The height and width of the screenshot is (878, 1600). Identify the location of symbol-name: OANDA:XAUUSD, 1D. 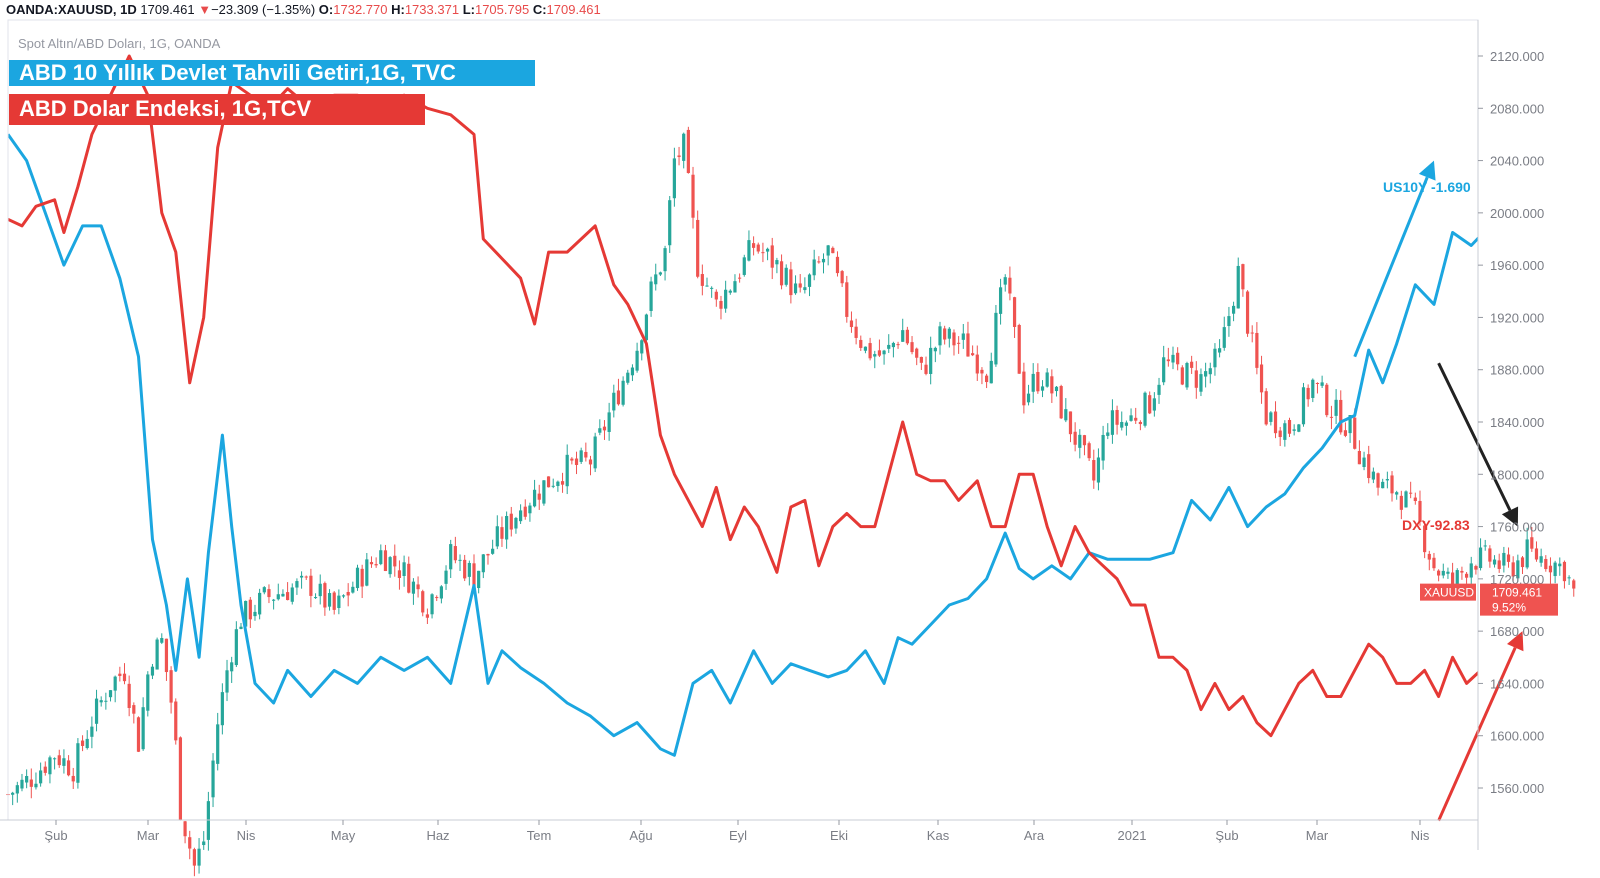
(71, 9).